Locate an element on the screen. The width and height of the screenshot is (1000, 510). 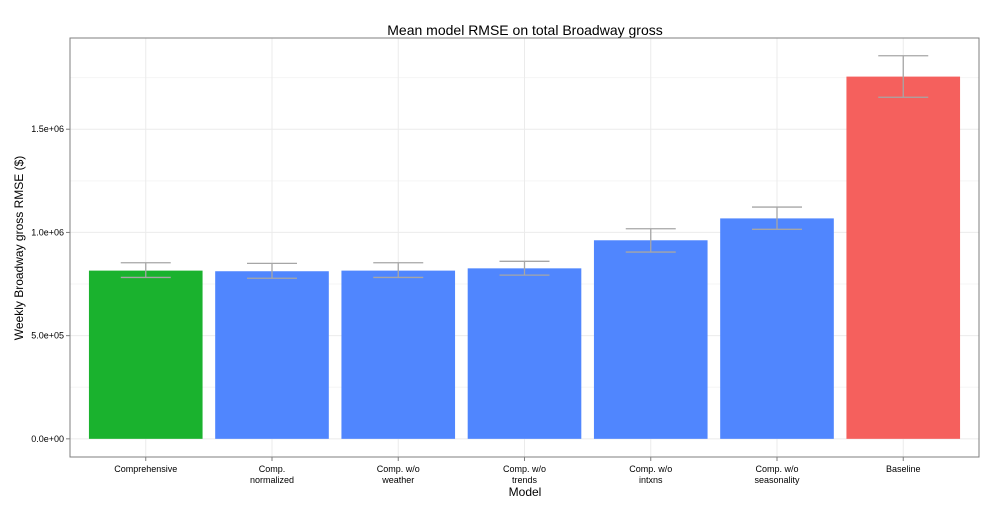
x-tick-label: Comp. w/o trends is located at coordinates (524, 474).